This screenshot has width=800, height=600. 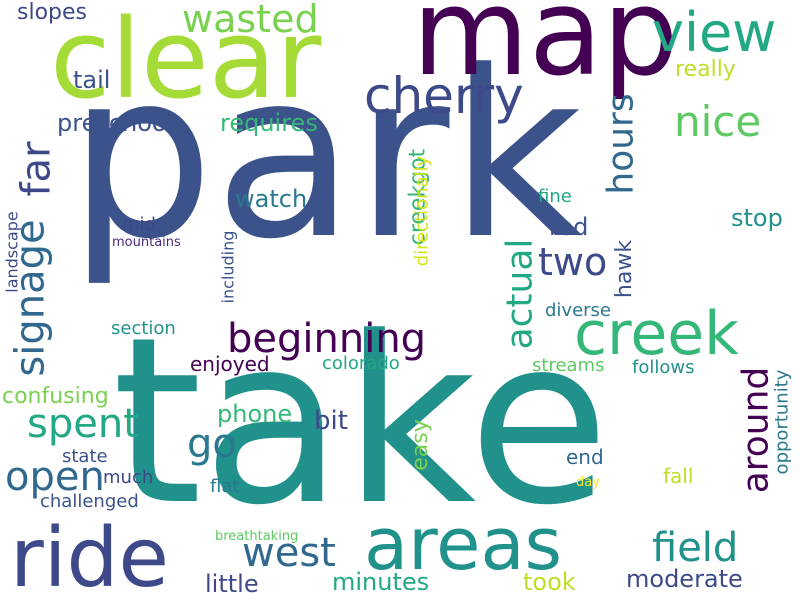 What do you see at coordinates (782, 422) in the screenshot?
I see `word-opportunity: opportunity` at bounding box center [782, 422].